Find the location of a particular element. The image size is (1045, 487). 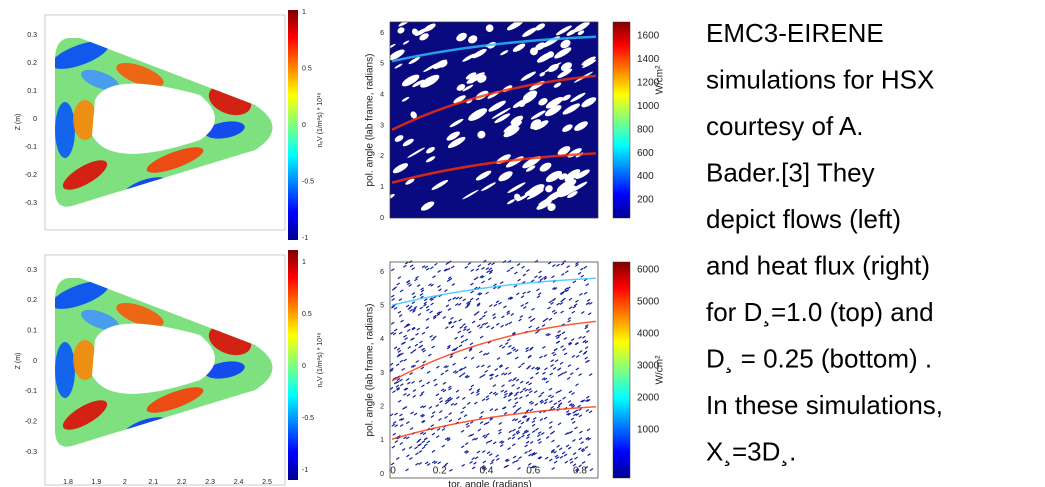

colorbar-tick-label: -1 is located at coordinates (305, 238).